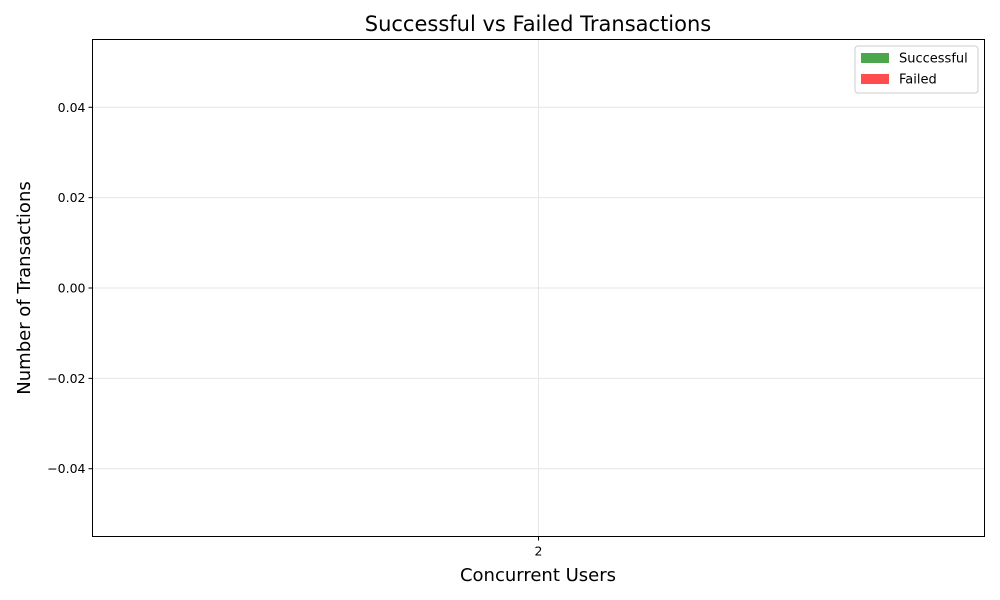 The height and width of the screenshot is (600, 1000). What do you see at coordinates (72, 107) in the screenshot?
I see `y-tick-label: 0.04` at bounding box center [72, 107].